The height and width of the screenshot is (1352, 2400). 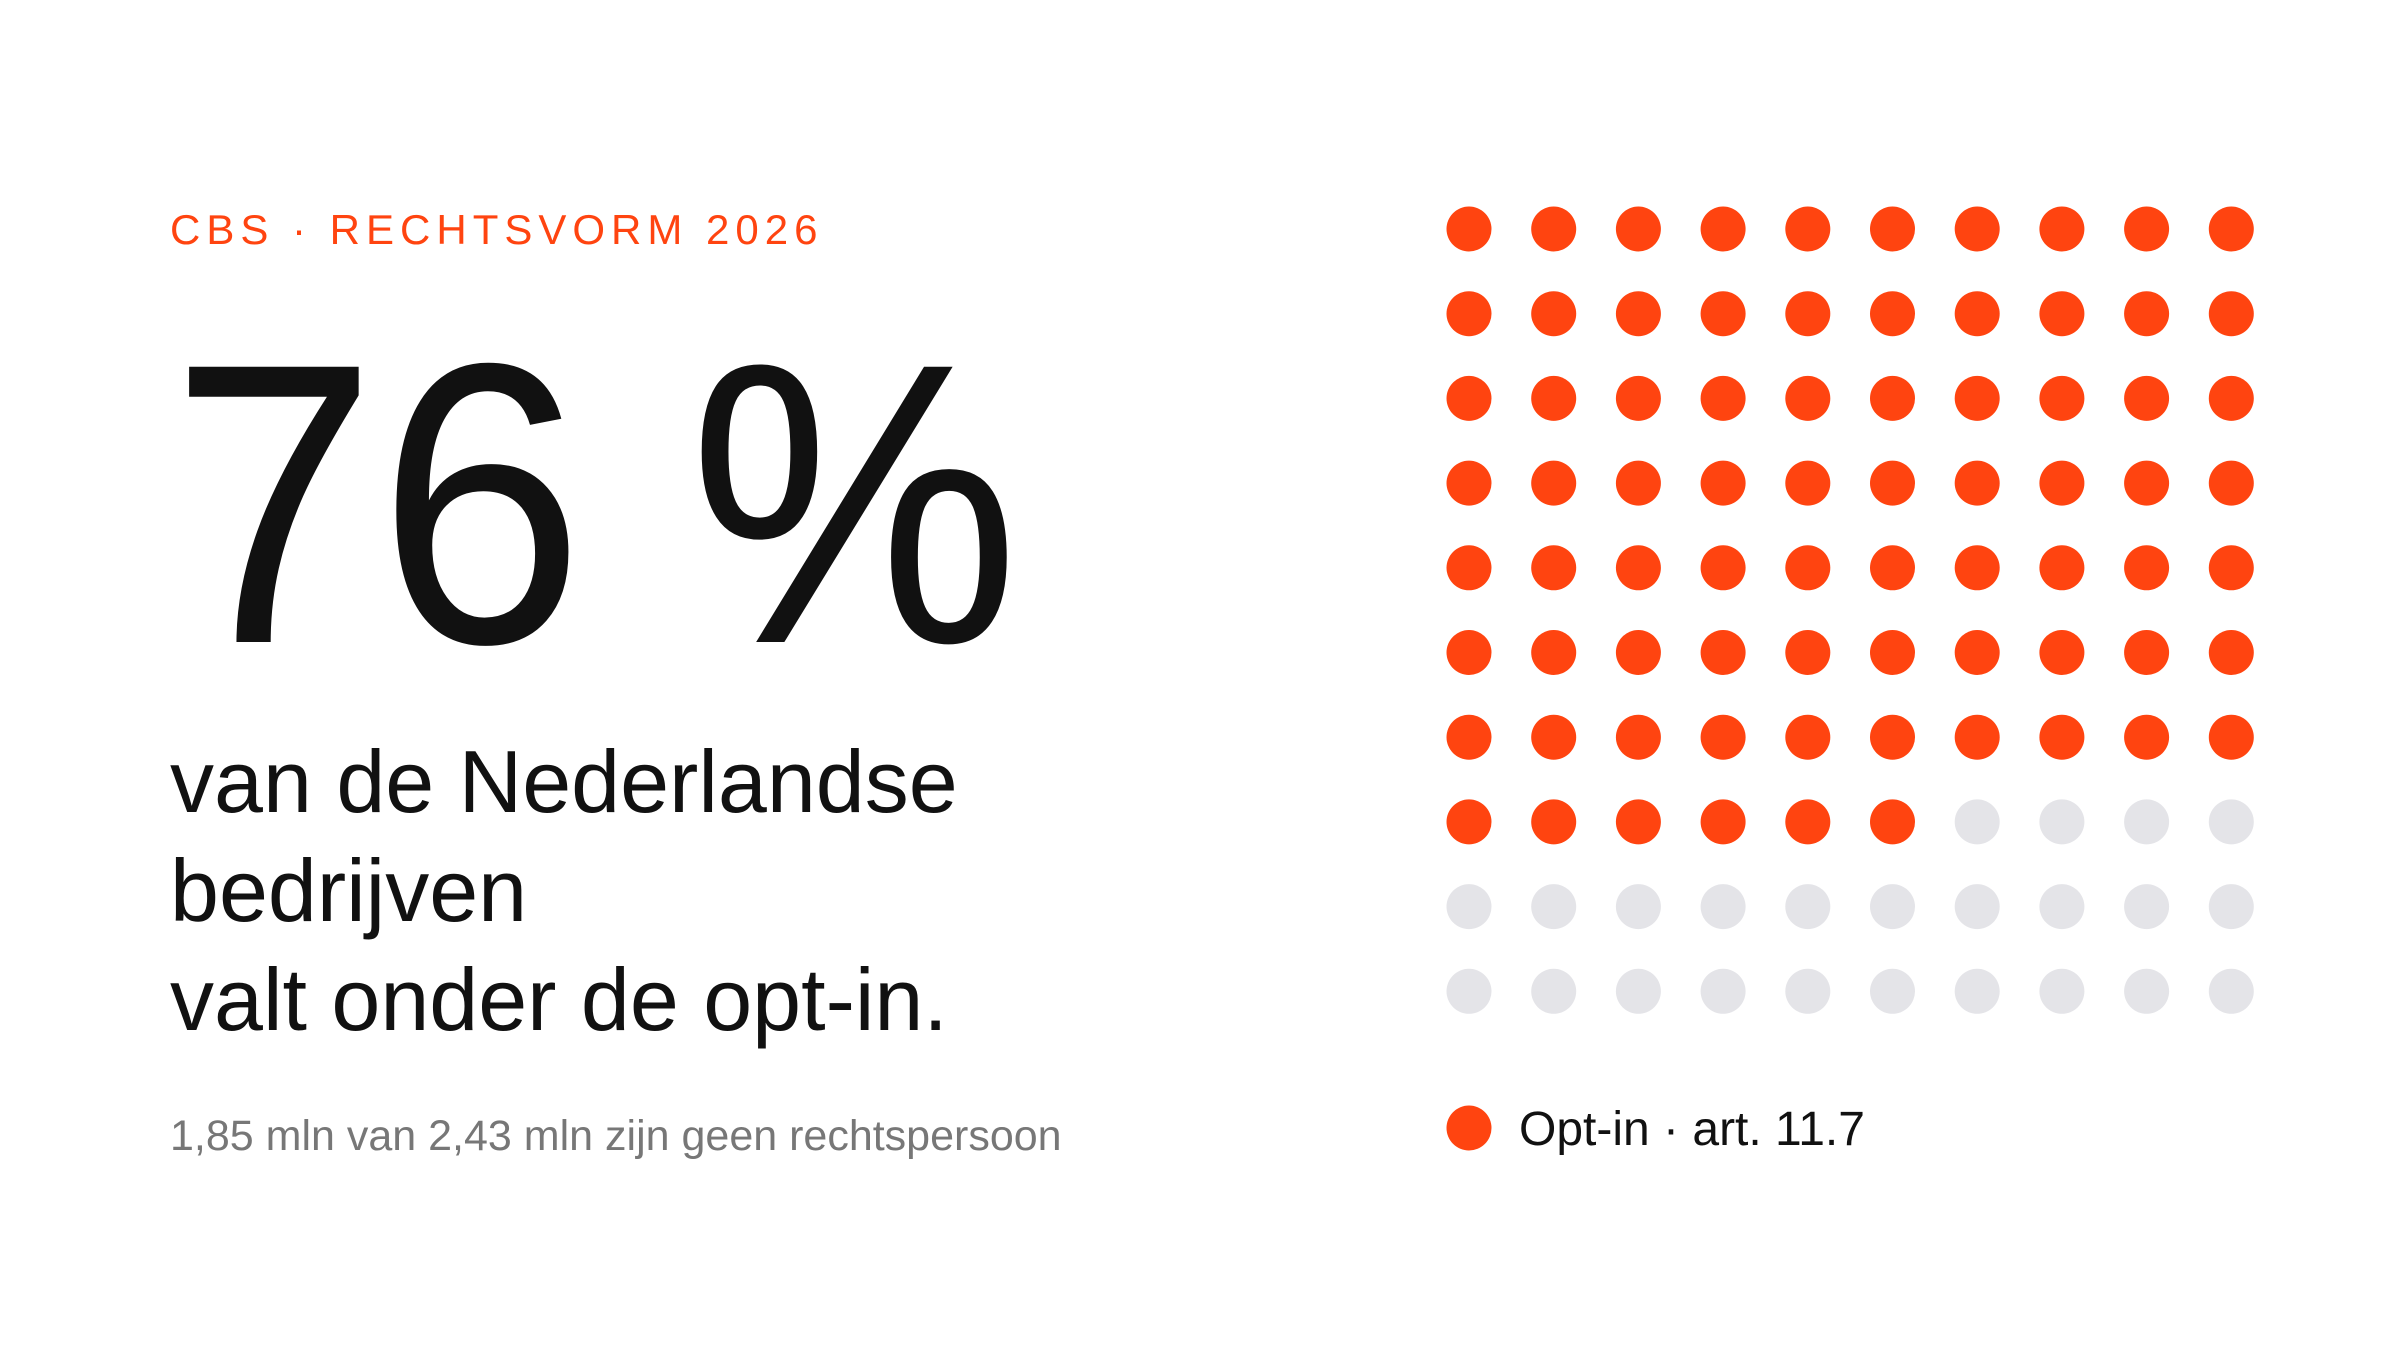 I want to click on headline-line: valt onder de opt-in., so click(x=559, y=999).